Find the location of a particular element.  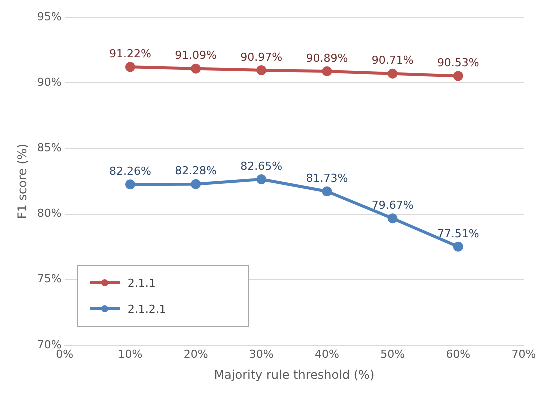

data-label: 90.97% is located at coordinates (261, 57).